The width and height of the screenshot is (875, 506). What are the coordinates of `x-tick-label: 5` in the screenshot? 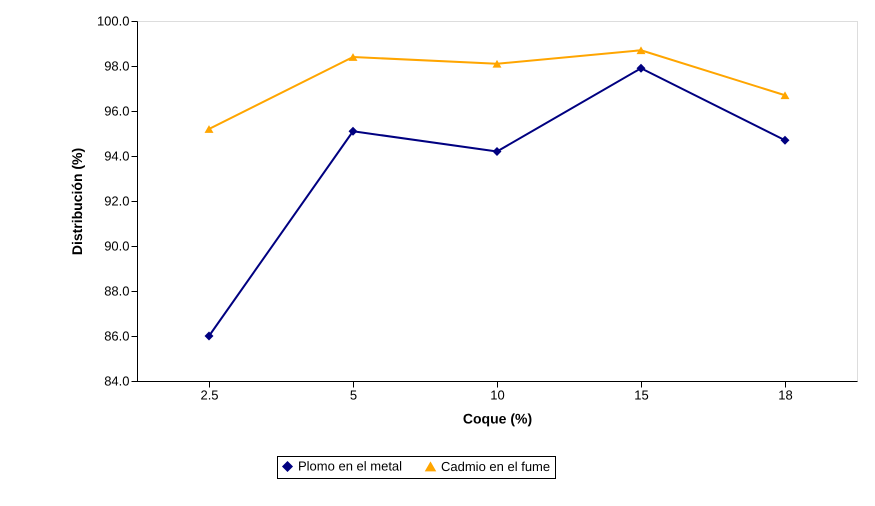 It's located at (354, 395).